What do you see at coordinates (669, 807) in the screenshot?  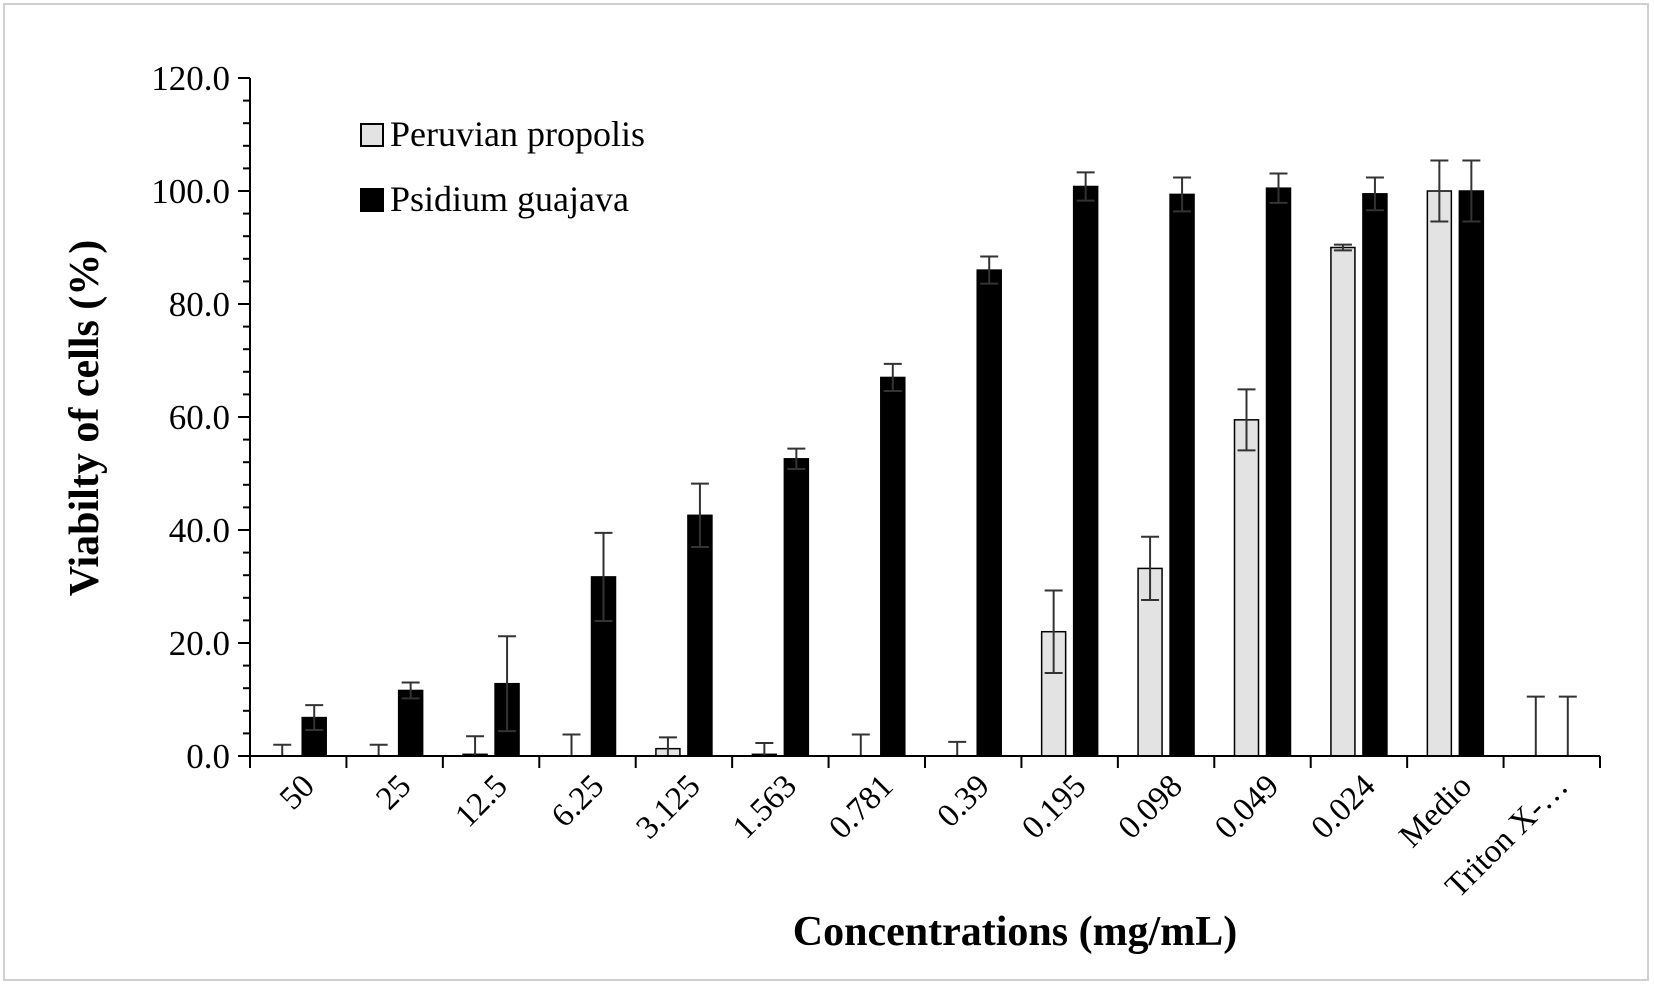 I see `x-tick-label: 3.125` at bounding box center [669, 807].